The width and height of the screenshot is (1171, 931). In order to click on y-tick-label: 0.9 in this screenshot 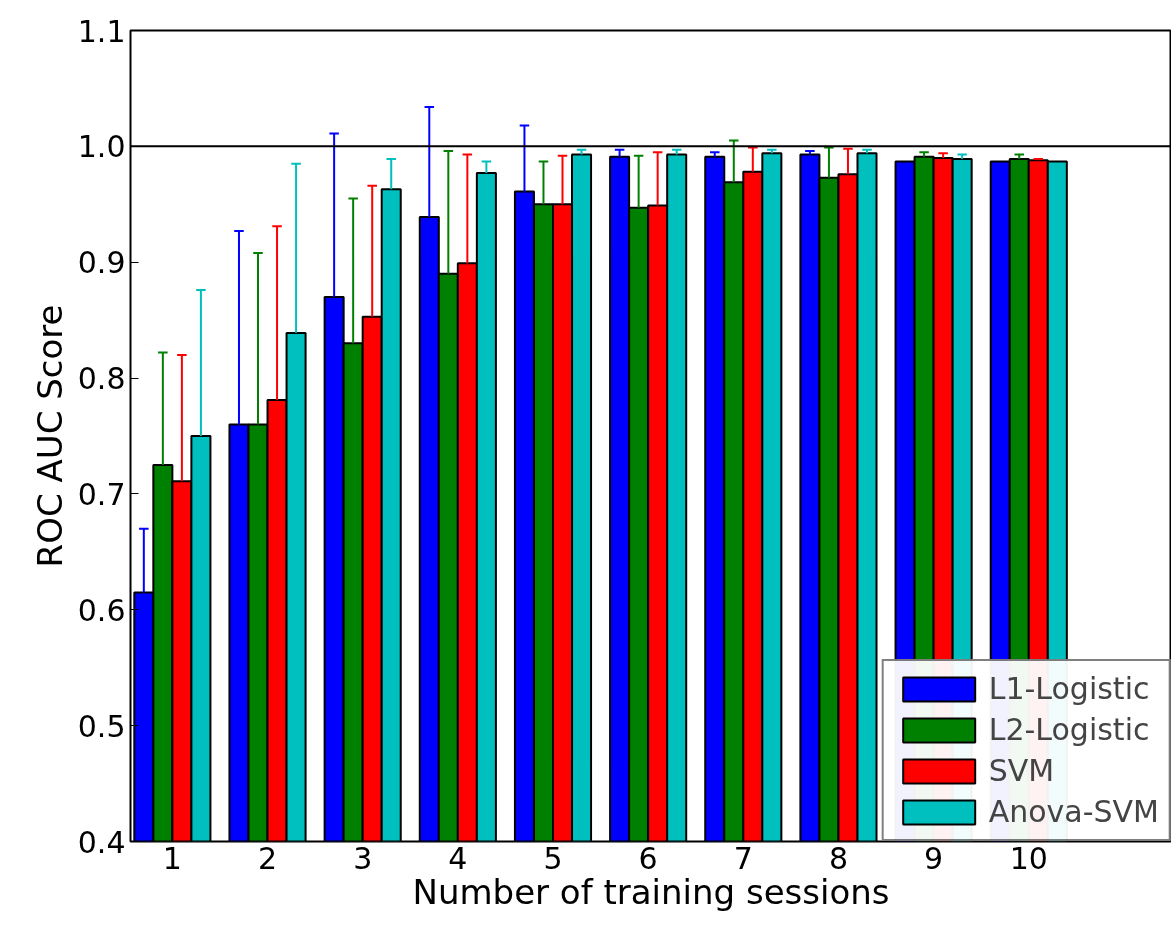, I will do `click(101, 263)`.